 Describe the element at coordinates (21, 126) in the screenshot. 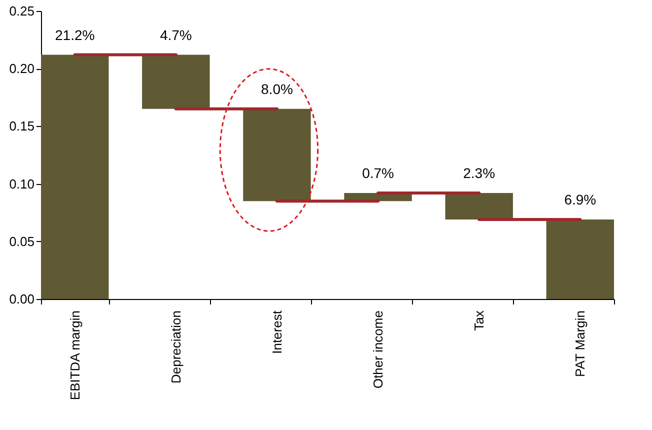

I see `y-tick-label: 0.15` at that location.